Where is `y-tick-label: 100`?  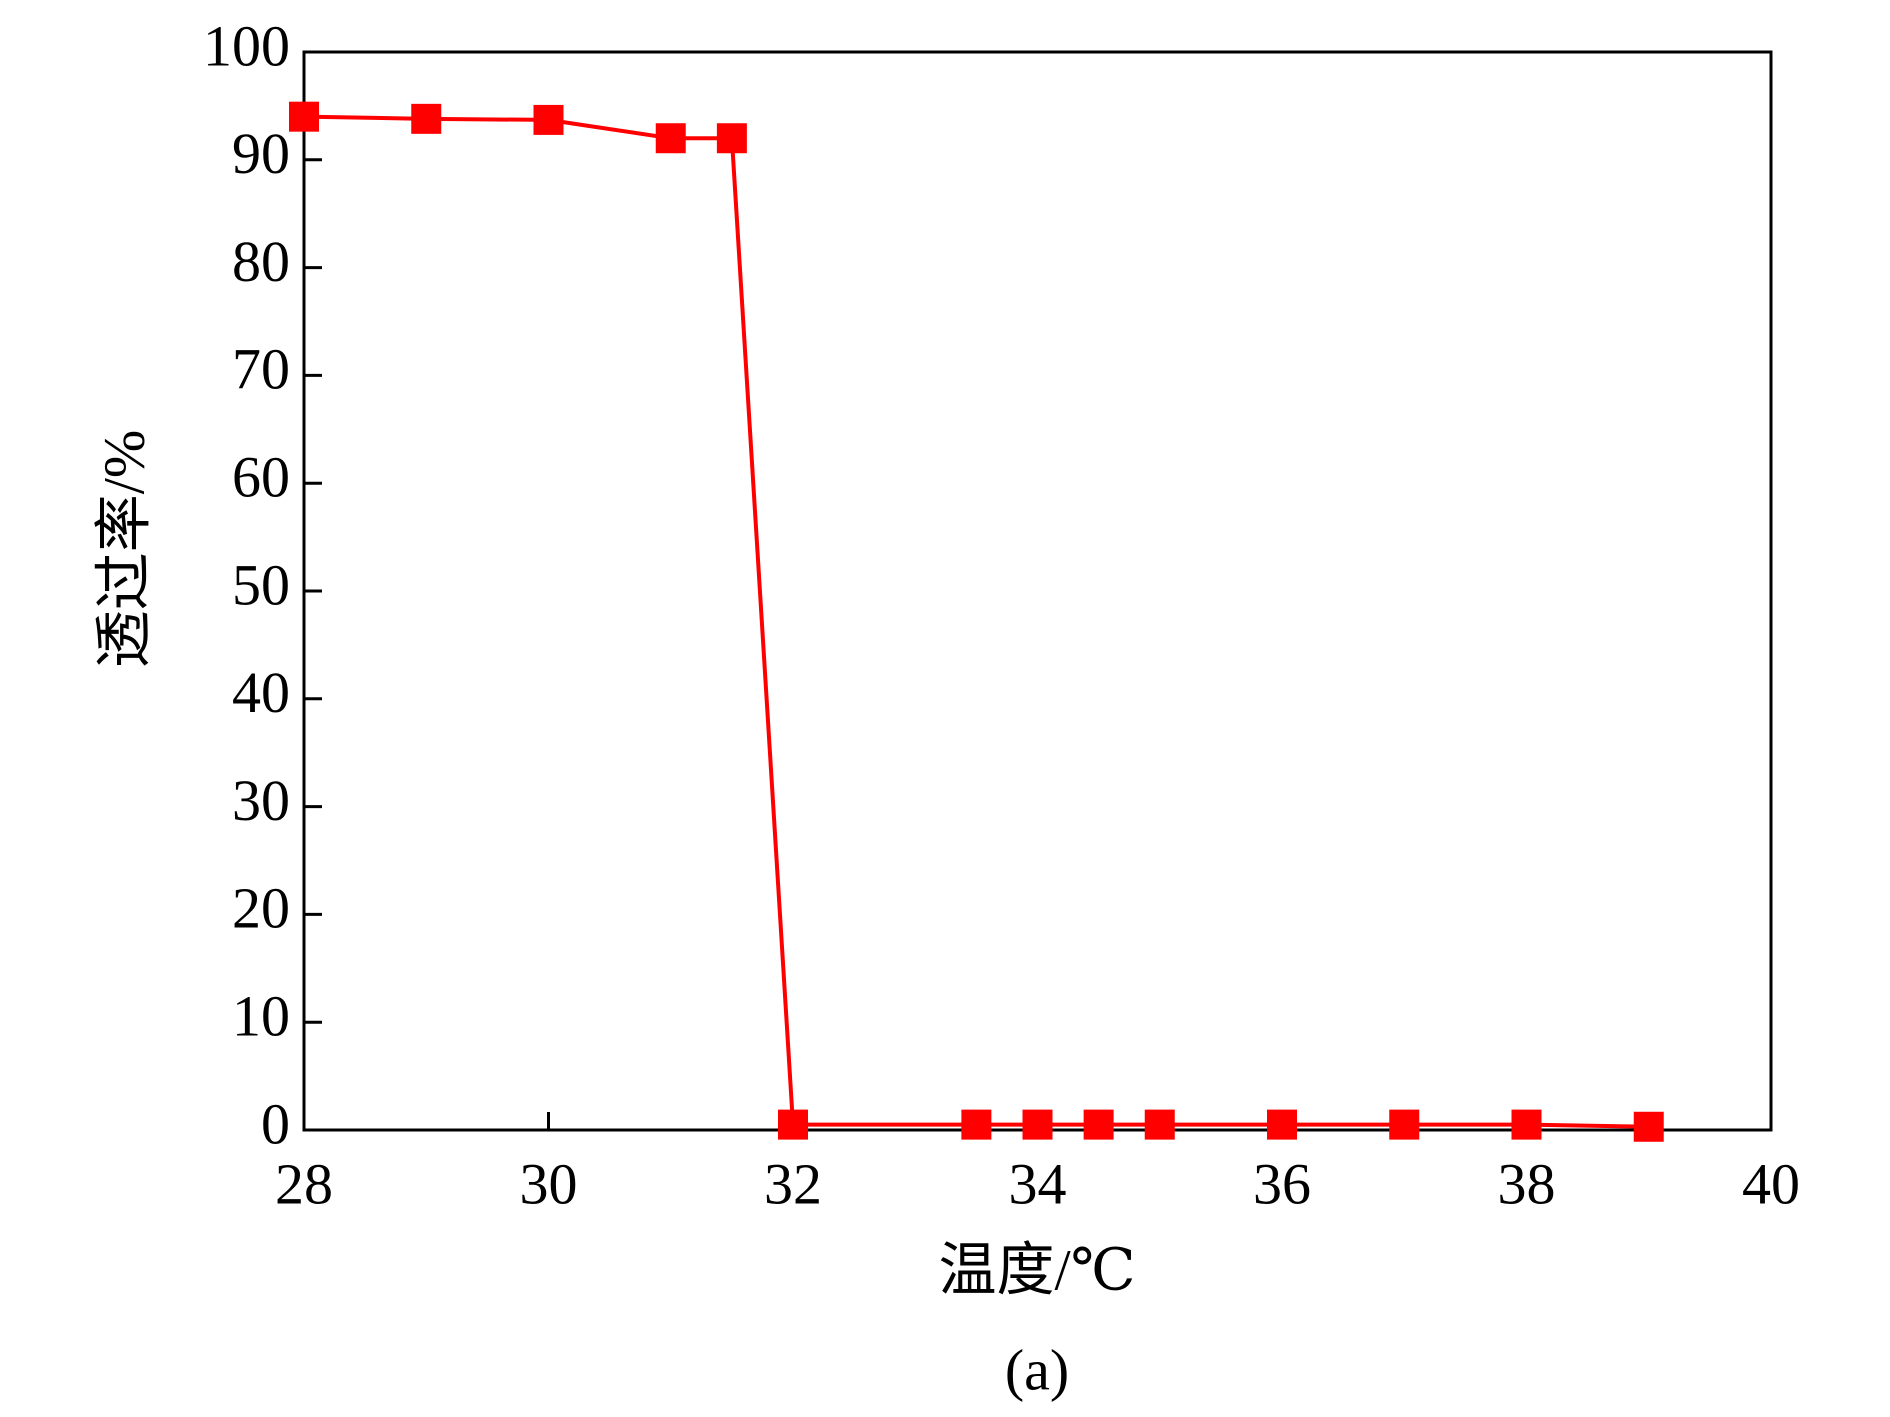 y-tick-label: 100 is located at coordinates (246, 45).